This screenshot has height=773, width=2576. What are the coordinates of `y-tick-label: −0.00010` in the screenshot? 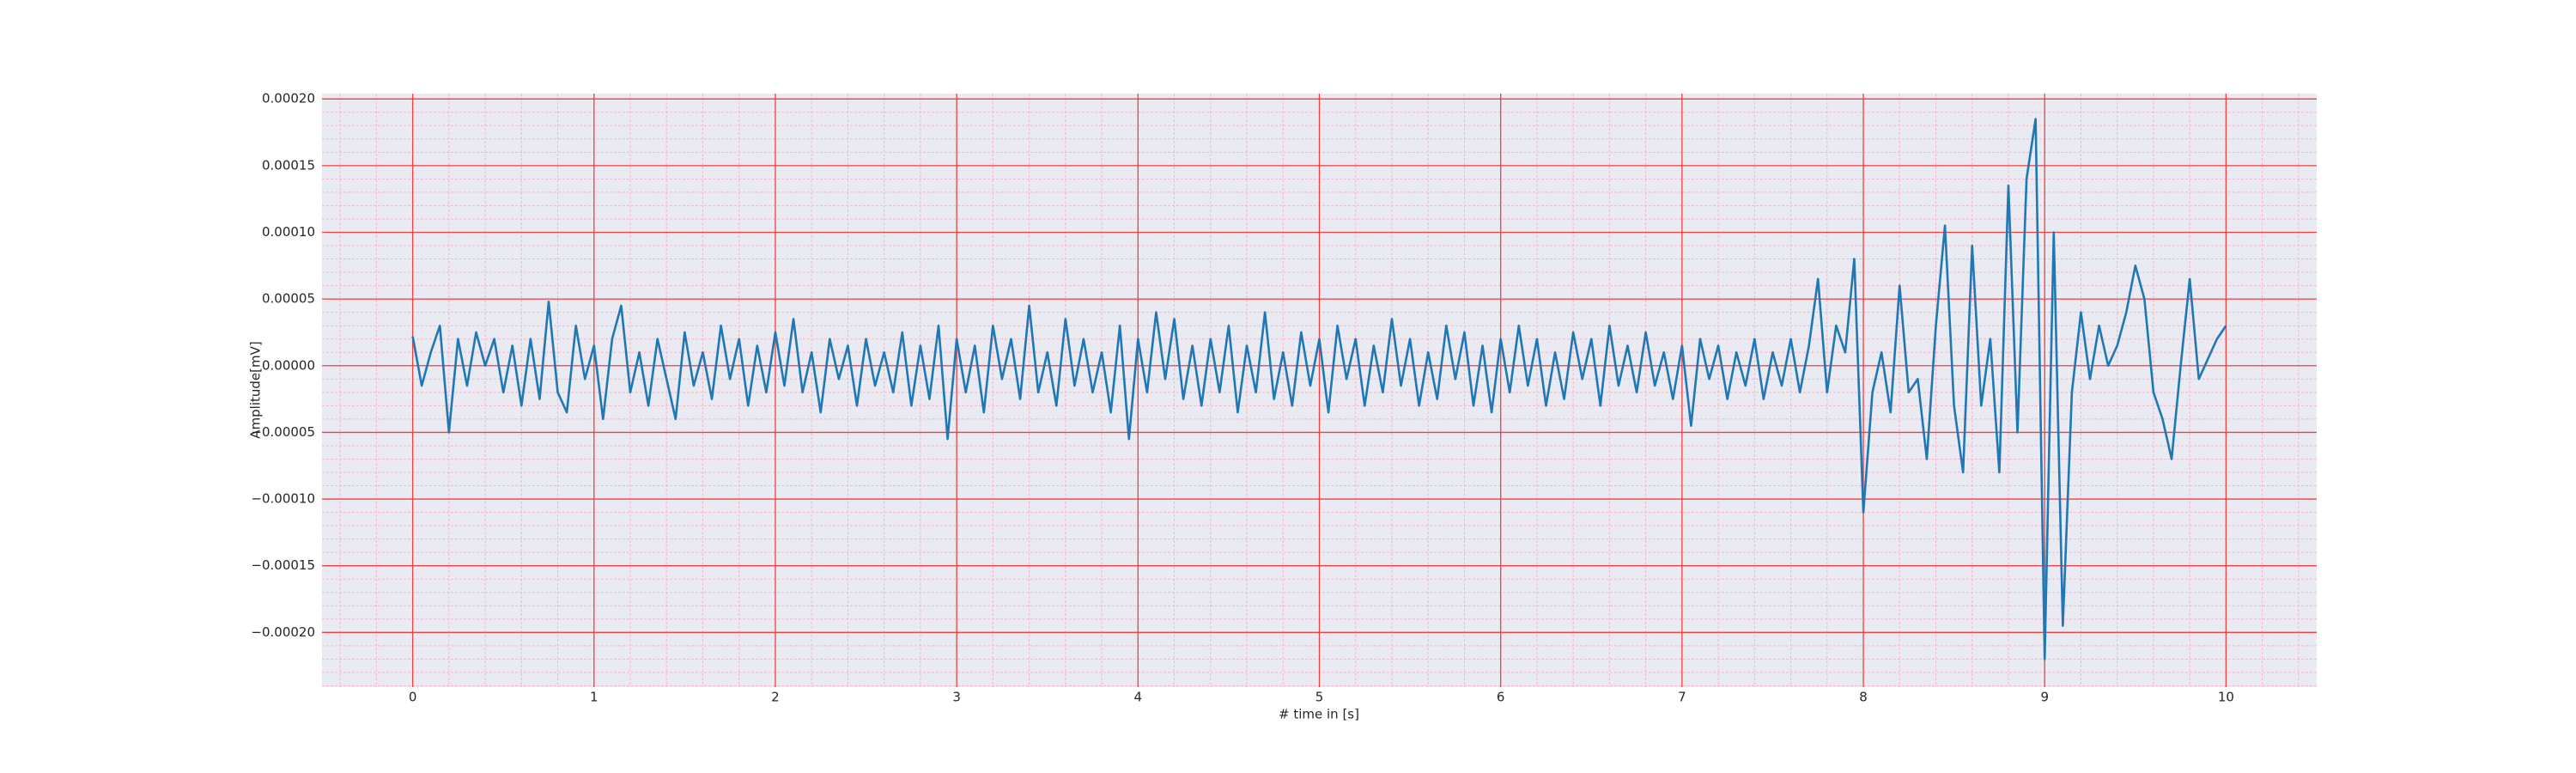 It's located at (283, 499).